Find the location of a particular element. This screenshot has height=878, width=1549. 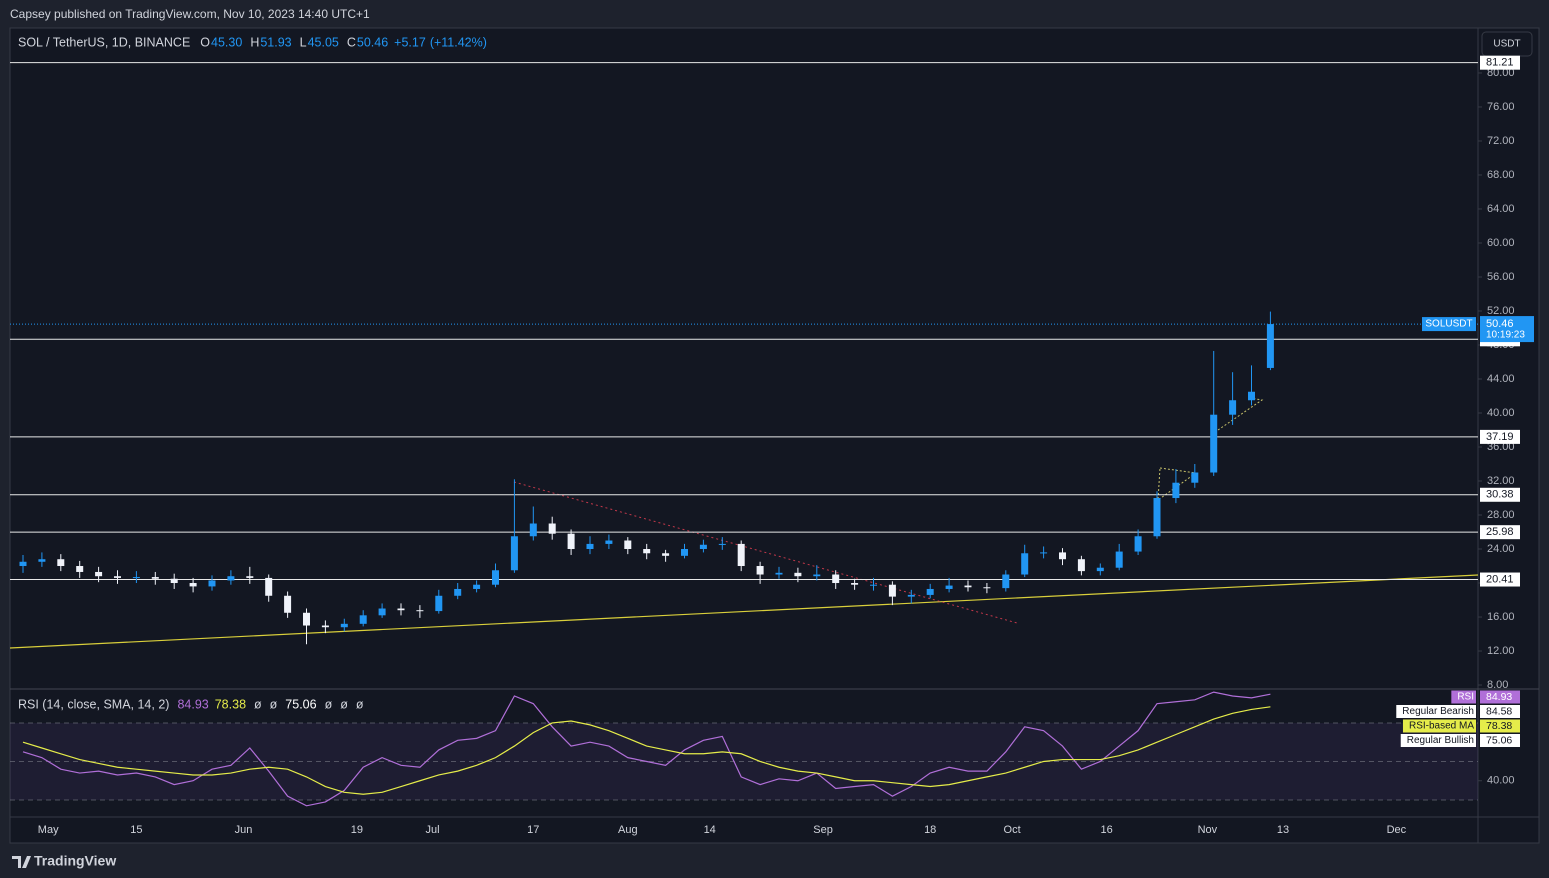

x-tick-label: Nov is located at coordinates (1208, 830).